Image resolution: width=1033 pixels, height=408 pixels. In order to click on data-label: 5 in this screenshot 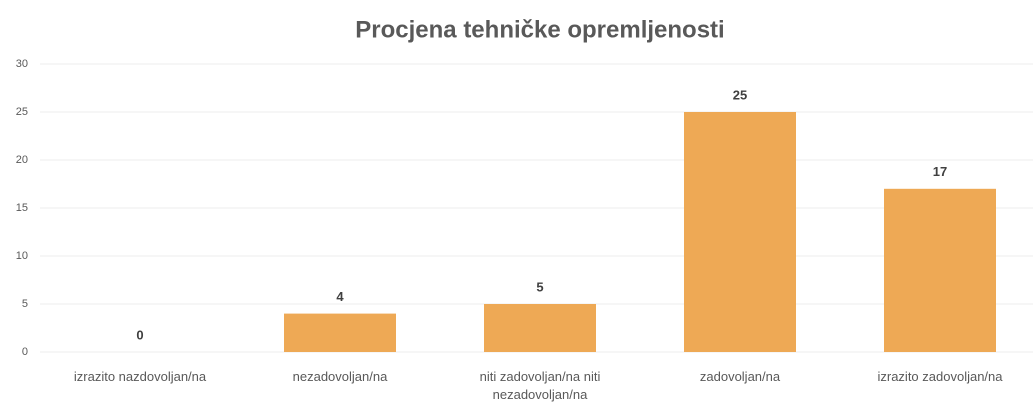, I will do `click(539, 286)`.